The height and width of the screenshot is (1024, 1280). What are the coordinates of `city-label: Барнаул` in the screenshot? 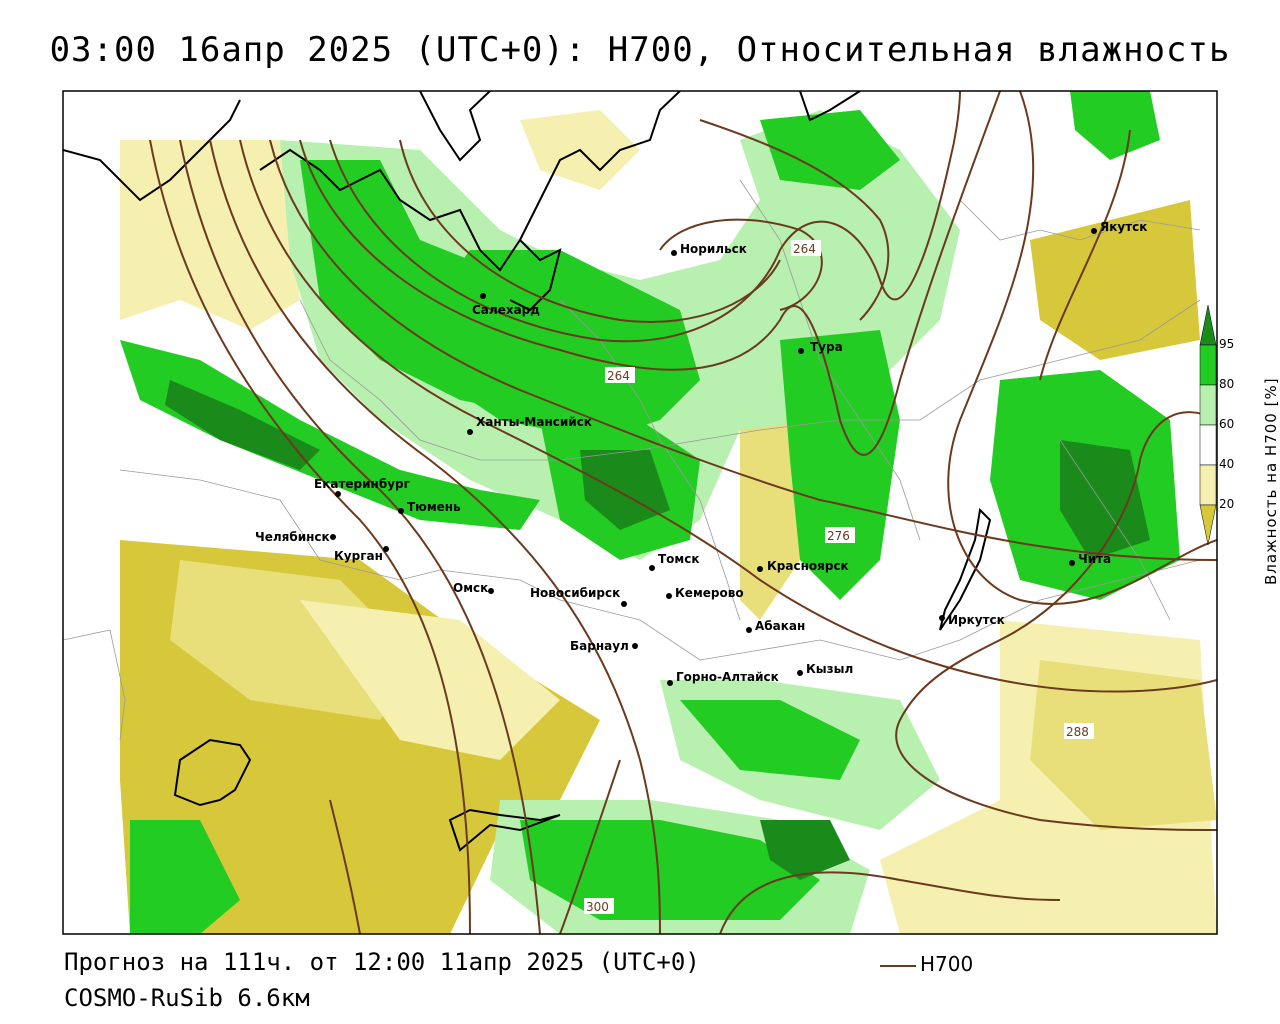 It's located at (599, 646).